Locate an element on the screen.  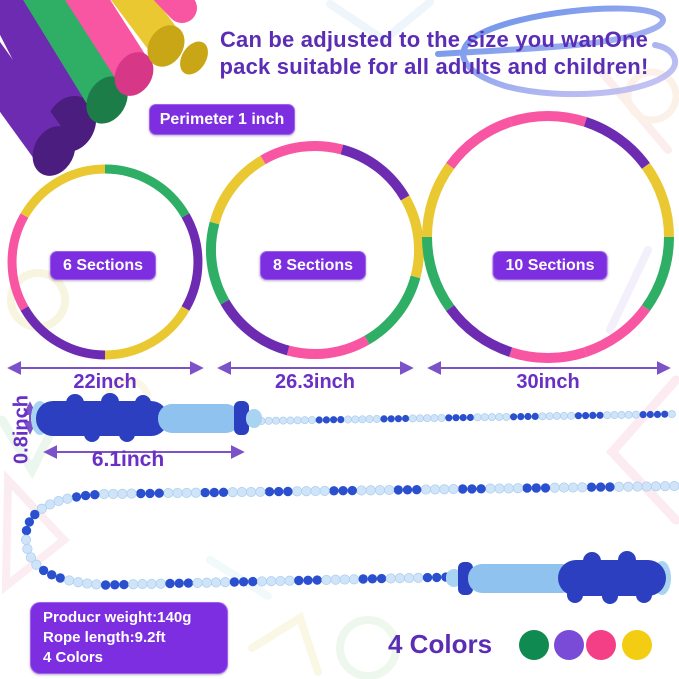
headline-line1: Can be adjusted to the size you wanOne is located at coordinates (434, 39).